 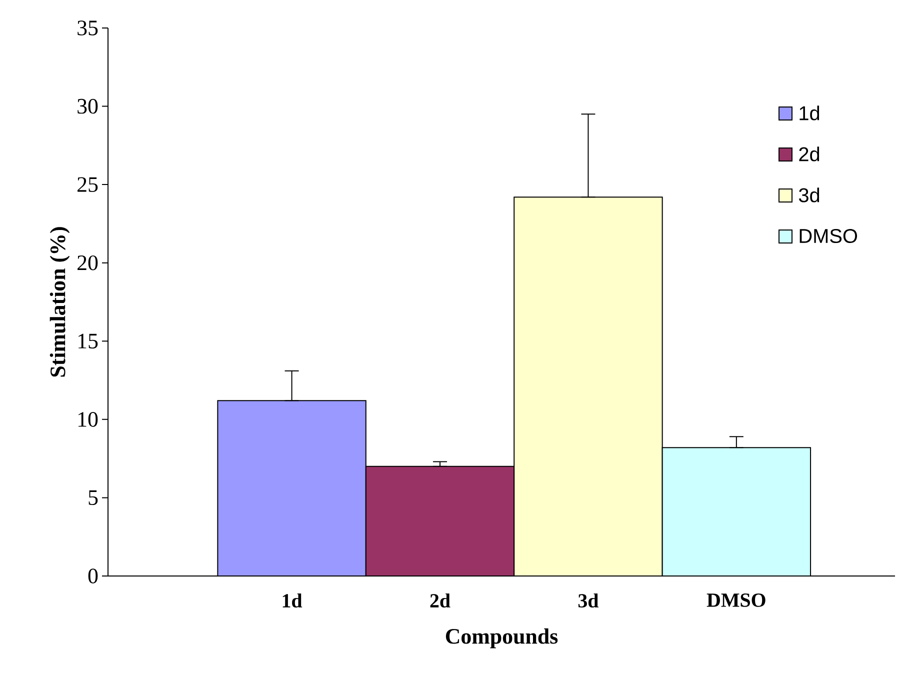 I want to click on y-tick-label: 15, so click(x=88, y=341).